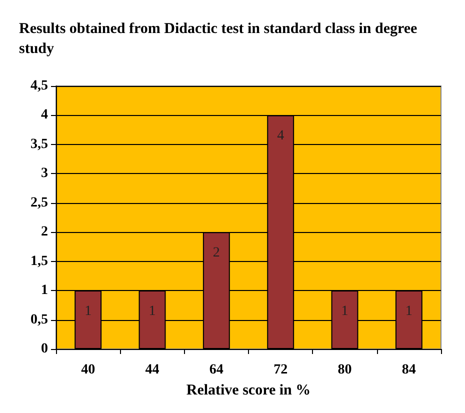 The height and width of the screenshot is (413, 465). Describe the element at coordinates (44, 349) in the screenshot. I see `y-tick-label: 0` at that location.